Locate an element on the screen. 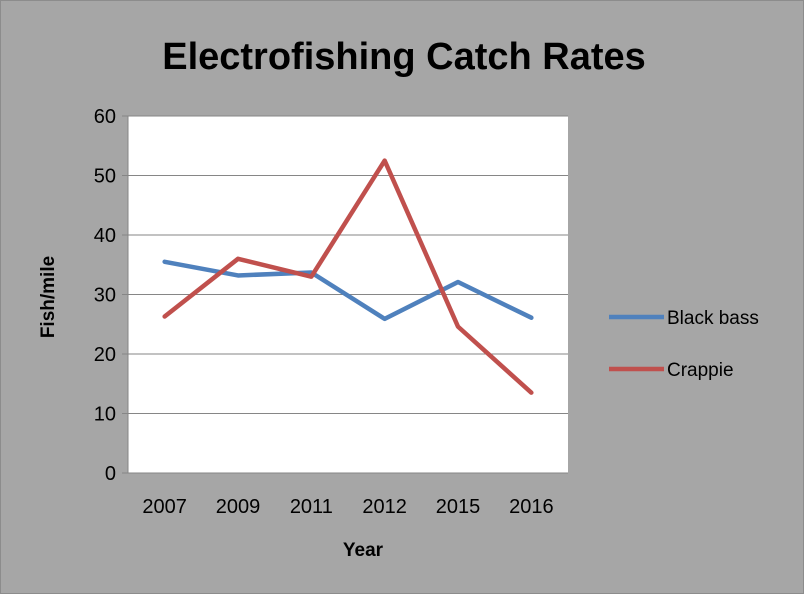  x-axis-label: Year is located at coordinates (363, 550).